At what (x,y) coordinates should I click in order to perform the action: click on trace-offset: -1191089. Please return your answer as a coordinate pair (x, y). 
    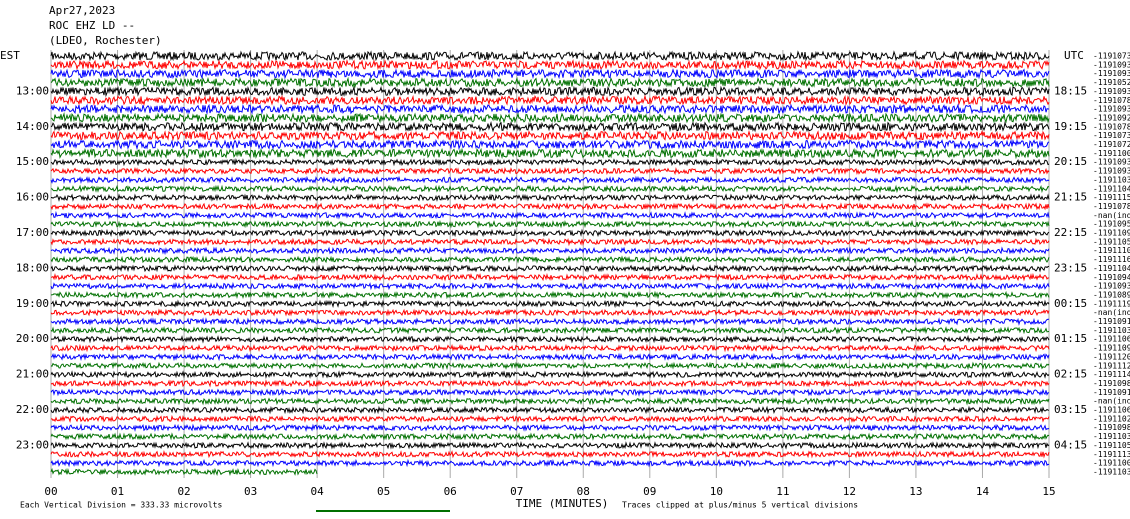
    Looking at the image, I should click on (1111, 294).